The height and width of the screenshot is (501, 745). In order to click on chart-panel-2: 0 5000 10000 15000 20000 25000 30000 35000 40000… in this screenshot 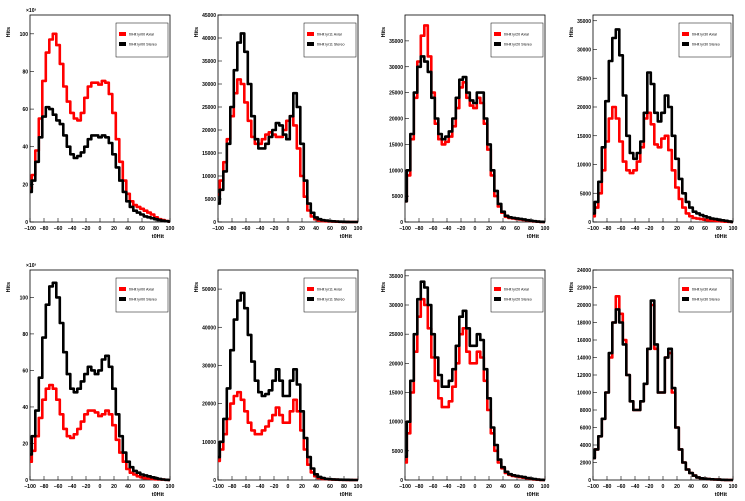, I will do `click(278, 126)`.